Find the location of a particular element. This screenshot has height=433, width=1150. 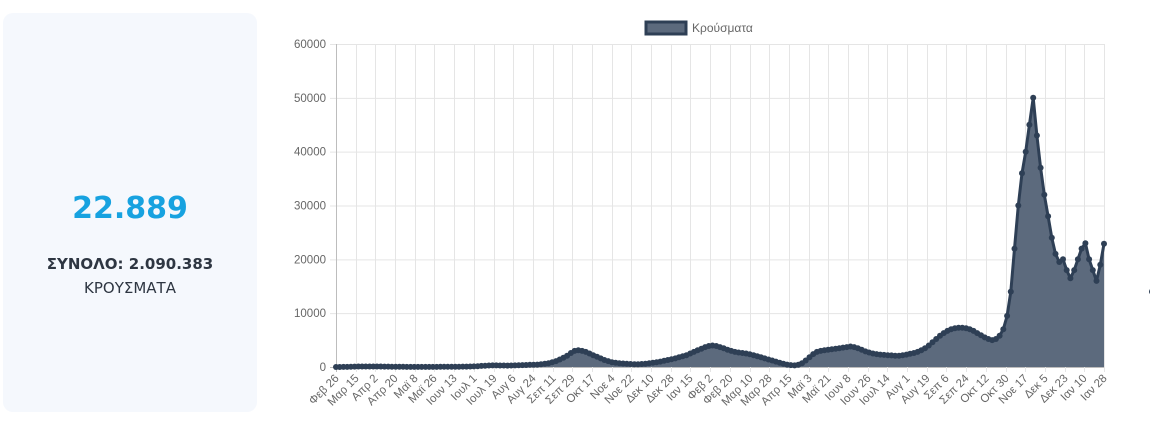

total-cases-label: ΣΥΝΟΛΟ: 2.090.383 is located at coordinates (130, 264).